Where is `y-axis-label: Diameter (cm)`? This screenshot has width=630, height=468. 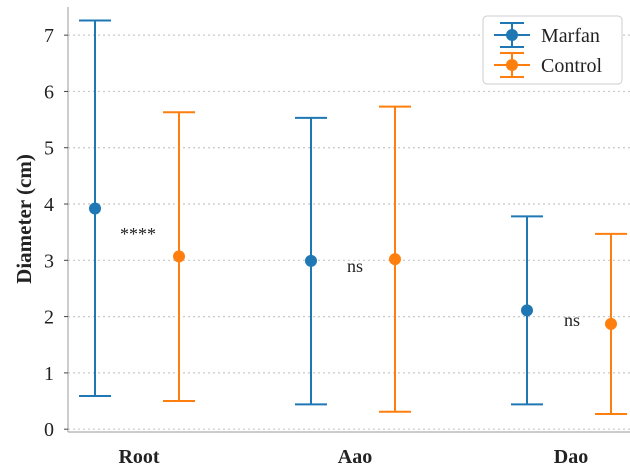 y-axis-label: Diameter (cm) is located at coordinates (24, 219).